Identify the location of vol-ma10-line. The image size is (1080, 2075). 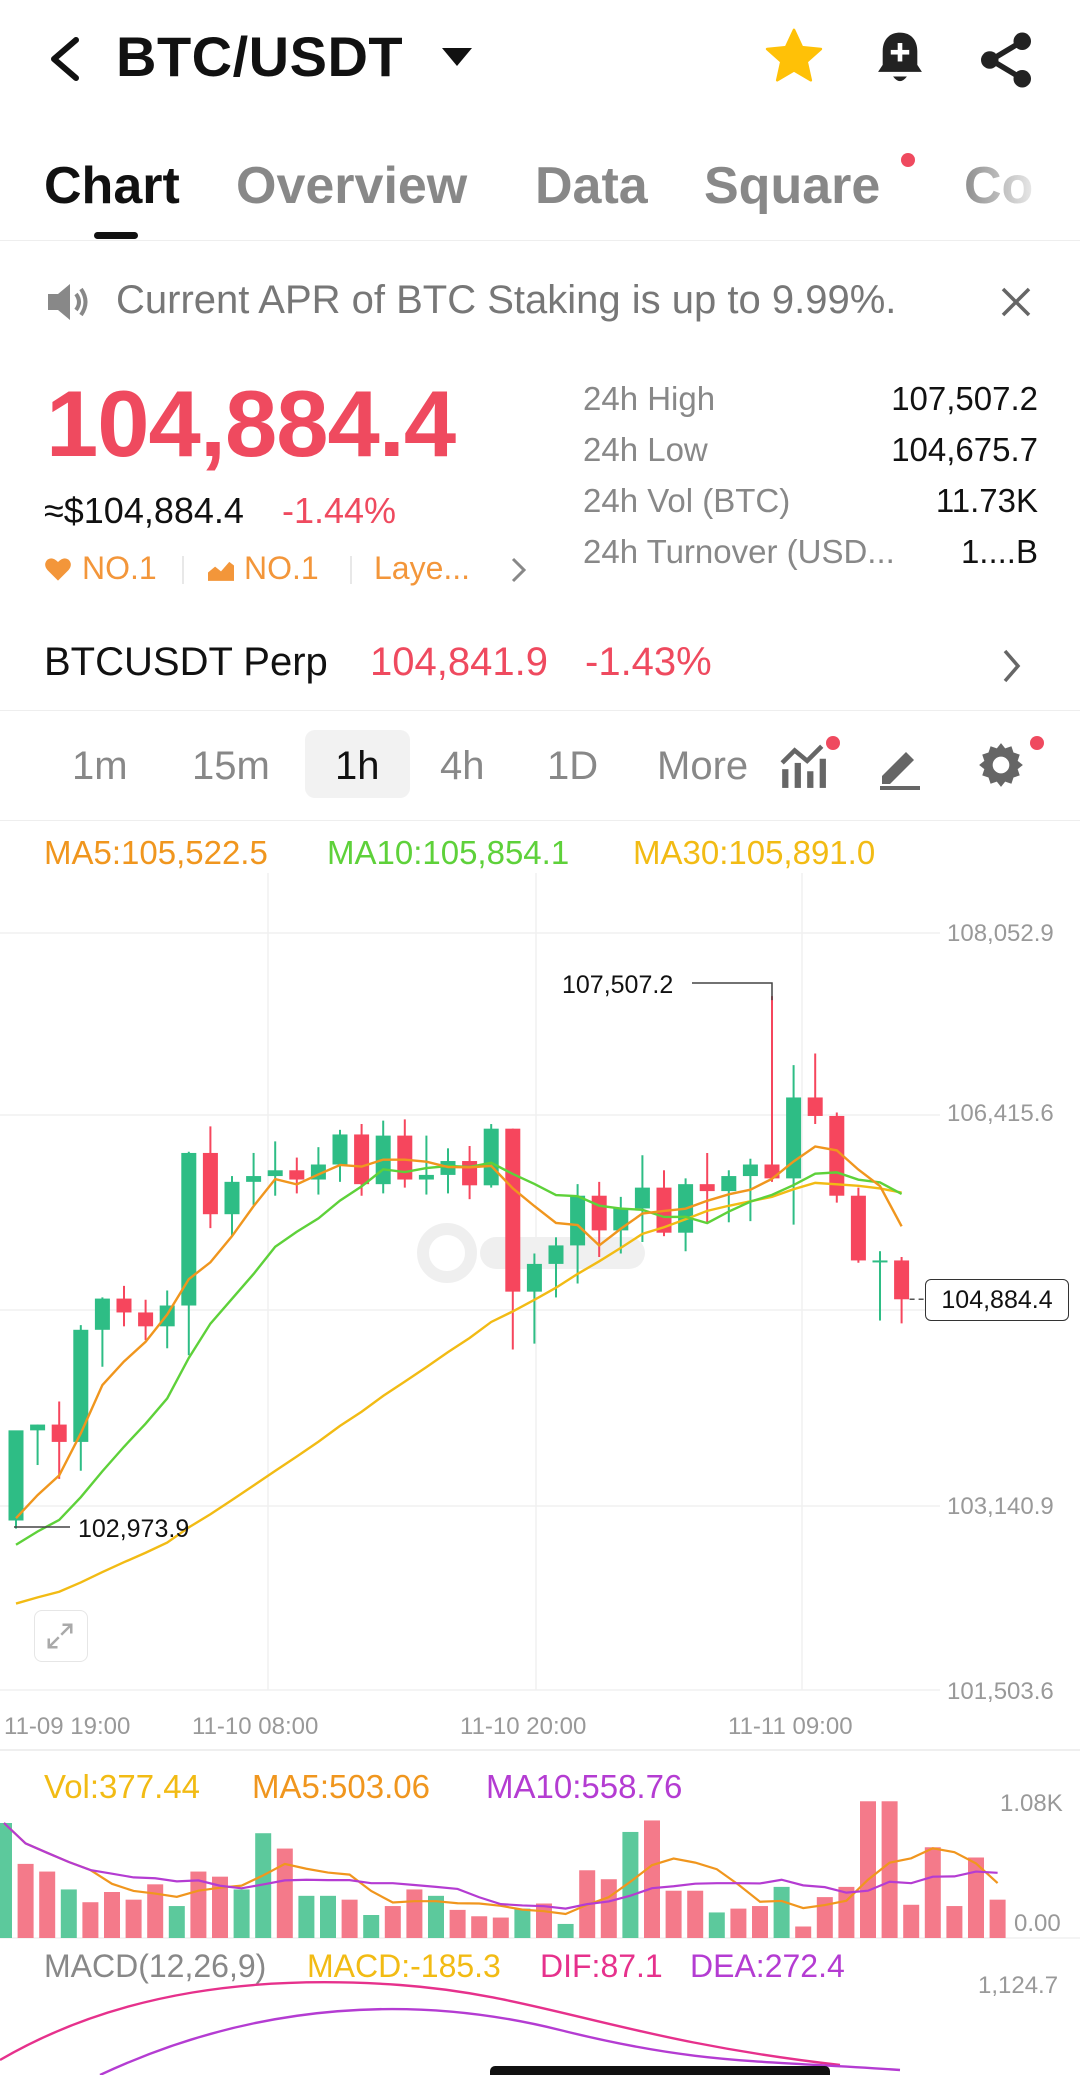
(500, 1866).